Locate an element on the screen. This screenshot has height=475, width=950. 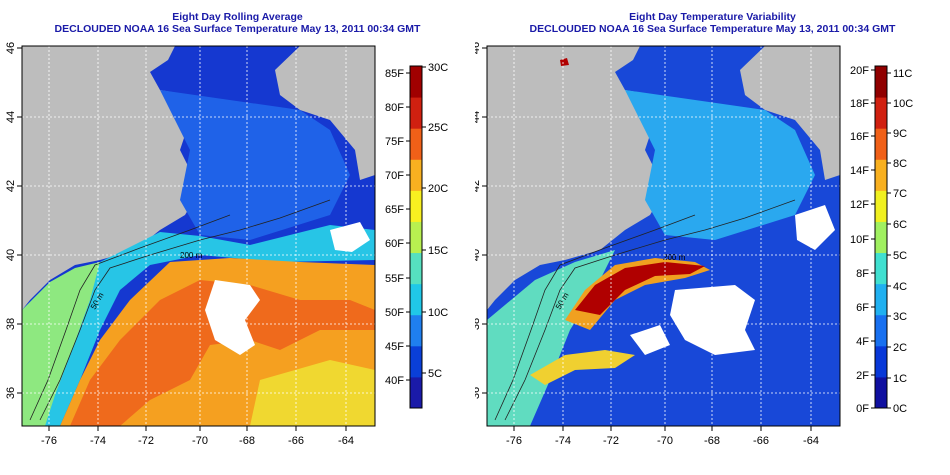
colorbar-label-fahrenheit: 4F is located at coordinates (862, 342).